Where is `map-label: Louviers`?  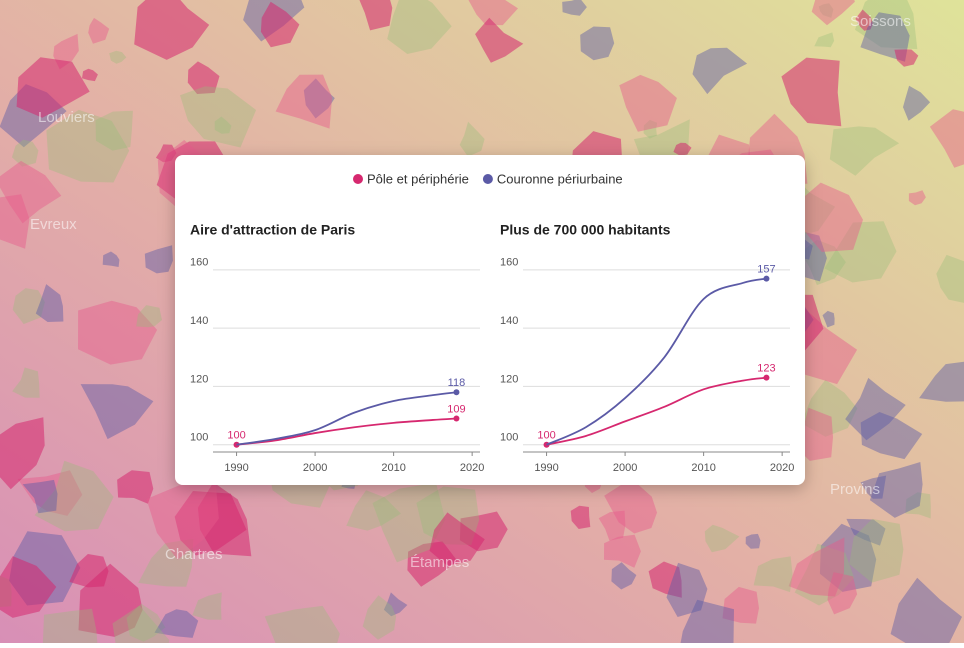 map-label: Louviers is located at coordinates (66, 117).